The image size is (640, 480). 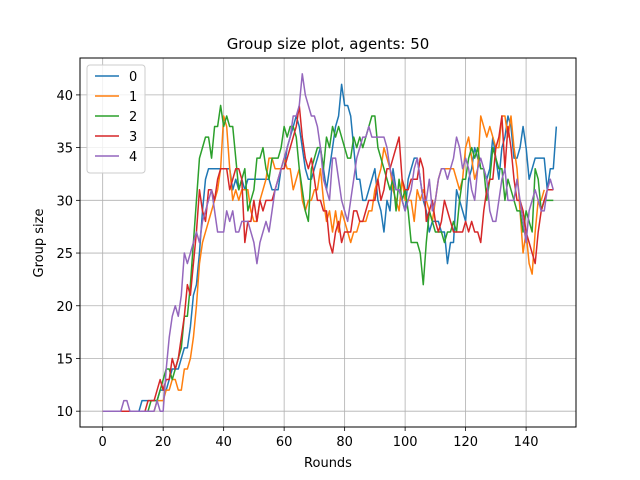 I want to click on x-tick-label: 20, so click(x=163, y=442).